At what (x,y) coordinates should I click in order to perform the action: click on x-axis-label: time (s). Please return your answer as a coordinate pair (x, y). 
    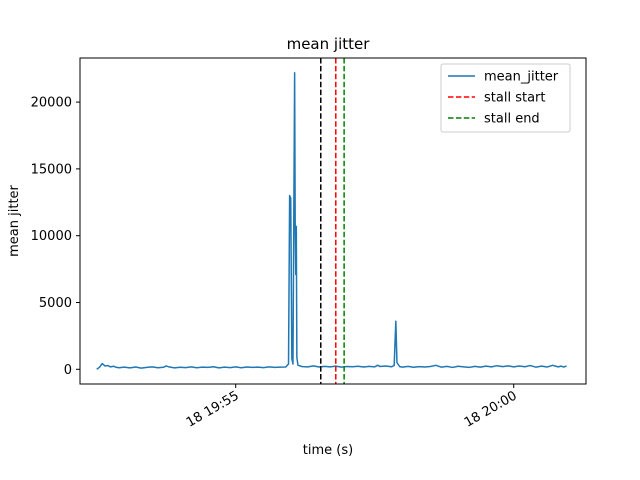
    Looking at the image, I should click on (328, 450).